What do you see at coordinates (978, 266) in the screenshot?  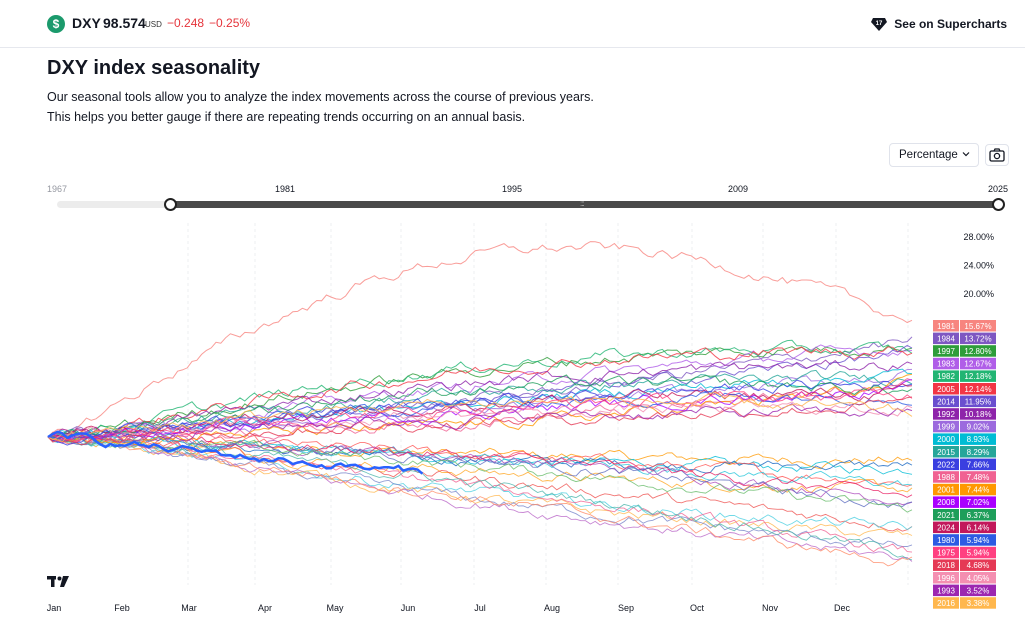 I see `y-tick-label: 24.00%` at bounding box center [978, 266].